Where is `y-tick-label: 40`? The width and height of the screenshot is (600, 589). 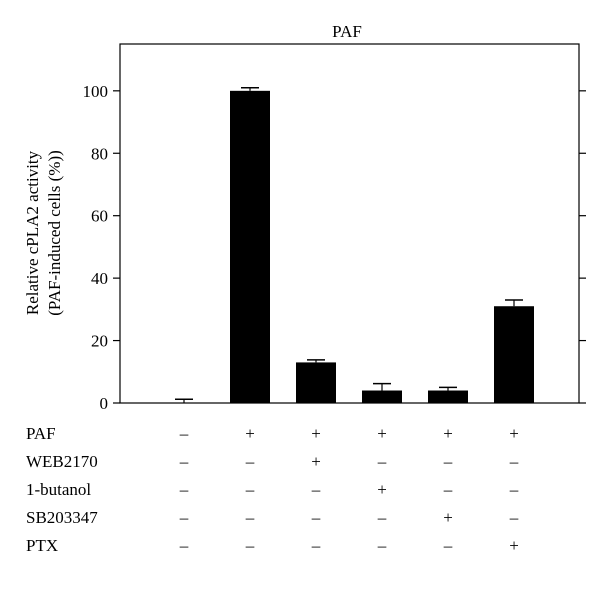
y-tick-label: 40 is located at coordinates (99, 278).